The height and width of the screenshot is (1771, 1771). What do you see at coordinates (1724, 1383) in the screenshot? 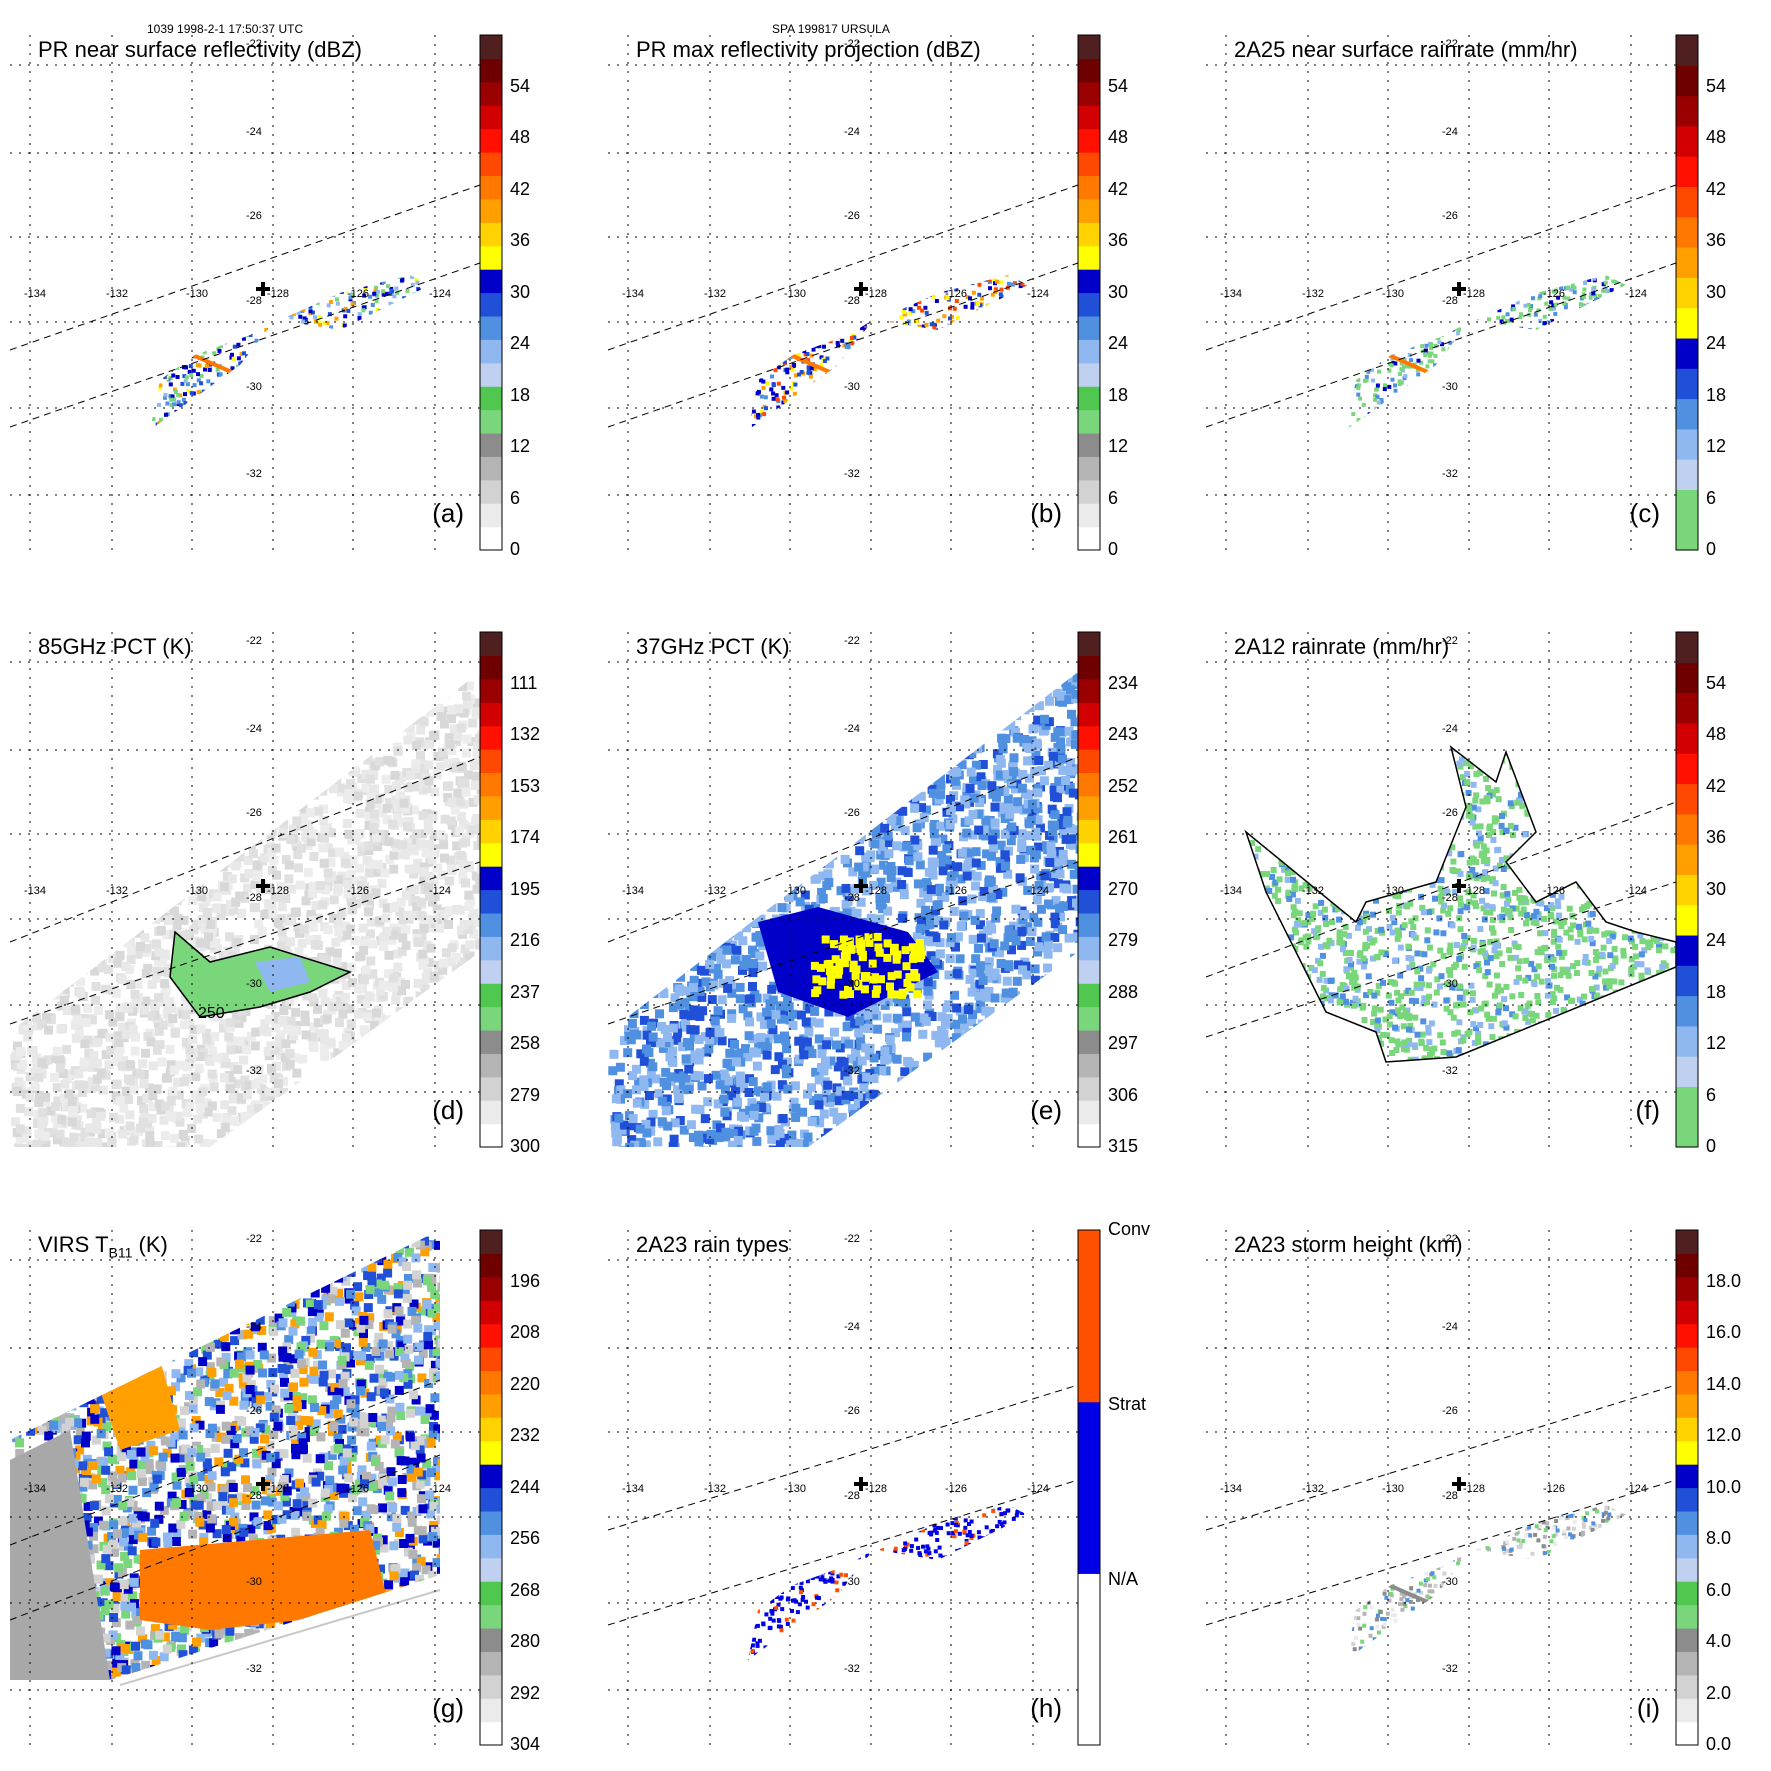
I see `colorbar-tick-label: 14.0` at bounding box center [1724, 1383].